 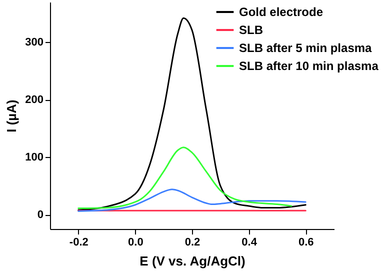 I want to click on legend-label: Gold electrode, so click(x=281, y=12).